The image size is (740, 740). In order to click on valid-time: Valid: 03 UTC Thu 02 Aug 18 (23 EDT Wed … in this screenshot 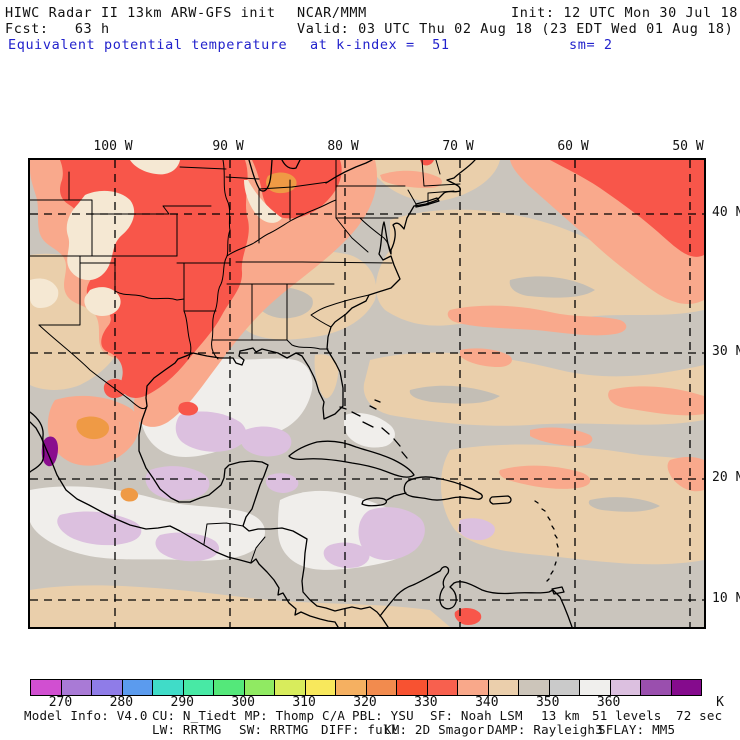, I will do `click(515, 29)`.